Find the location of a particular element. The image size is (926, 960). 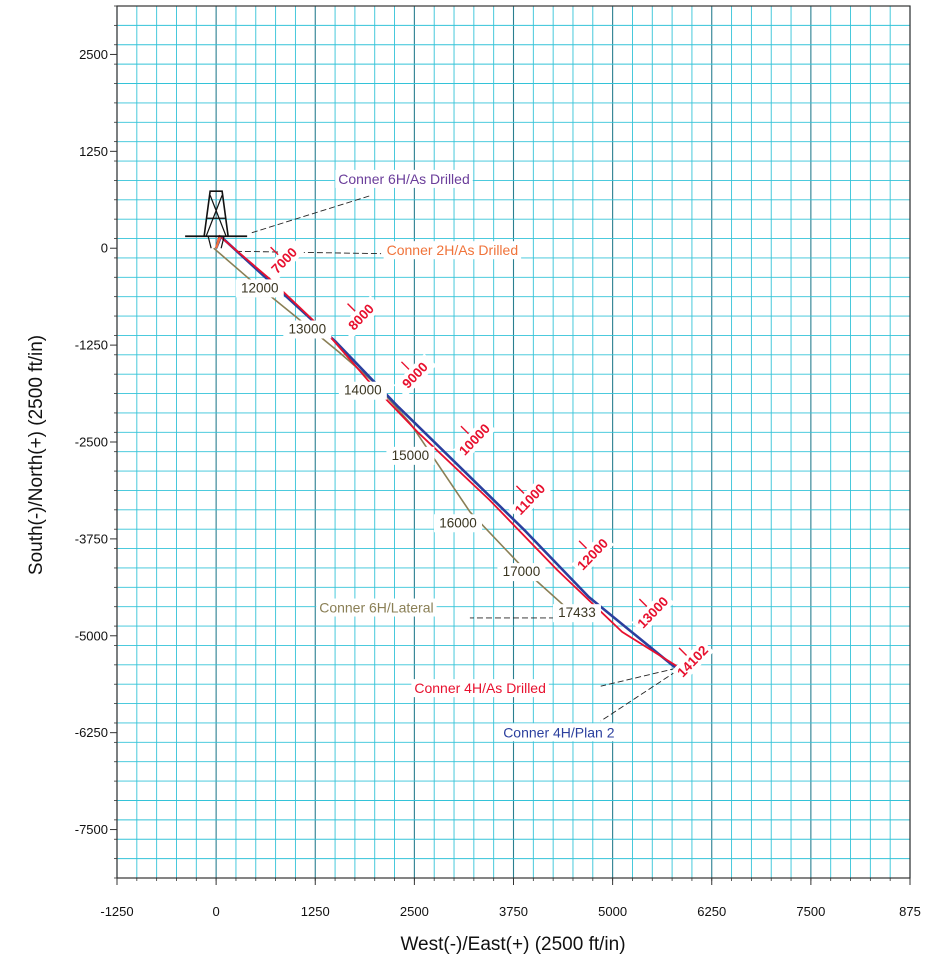

y-tick-label: -2500 is located at coordinates (91, 442).